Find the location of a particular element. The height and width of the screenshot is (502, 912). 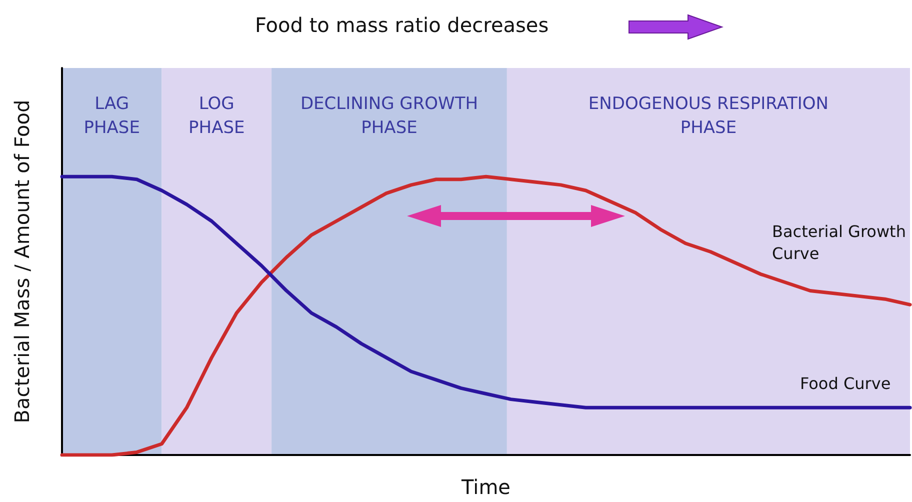

text: LOG PHASE is located at coordinates (216, 116).